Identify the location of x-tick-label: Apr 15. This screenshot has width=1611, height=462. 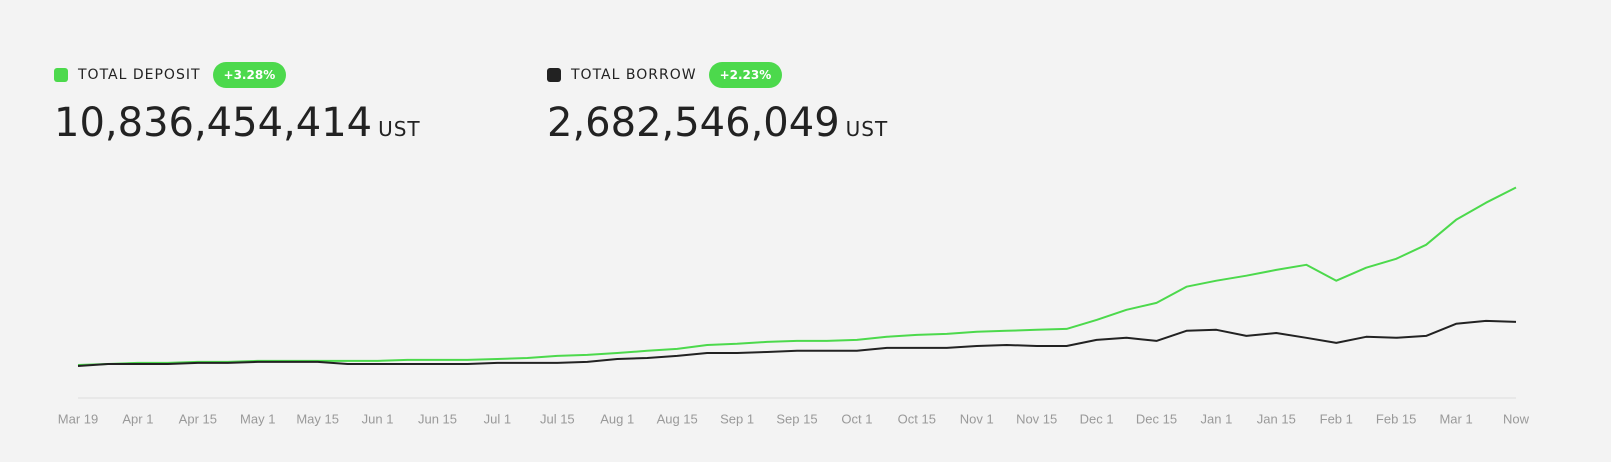
(198, 418).